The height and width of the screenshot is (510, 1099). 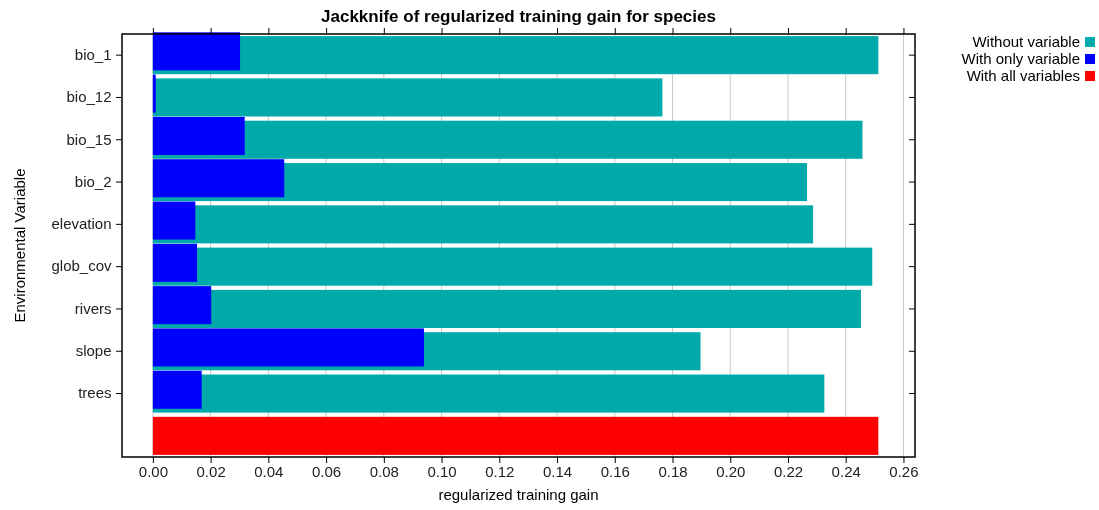 I want to click on chart-title: Jackknife of regularized training gain for species, so click(x=518, y=16).